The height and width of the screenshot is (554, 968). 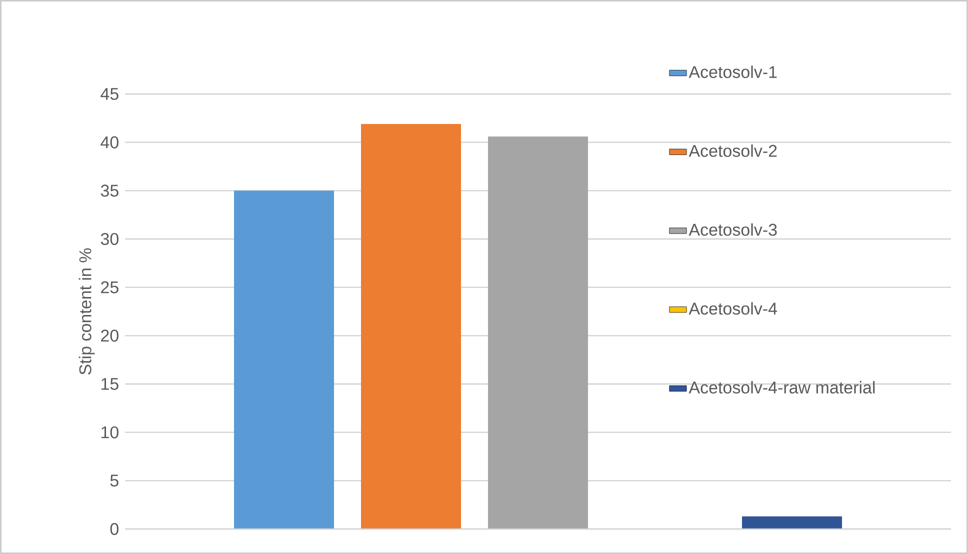 What do you see at coordinates (86, 311) in the screenshot?
I see `y-axis-title: Stip content in %` at bounding box center [86, 311].